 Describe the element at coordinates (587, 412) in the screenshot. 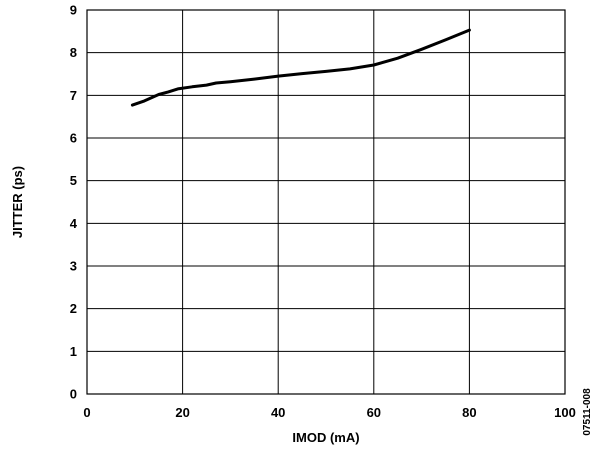

I see `figure-id-label: 07511-008` at that location.